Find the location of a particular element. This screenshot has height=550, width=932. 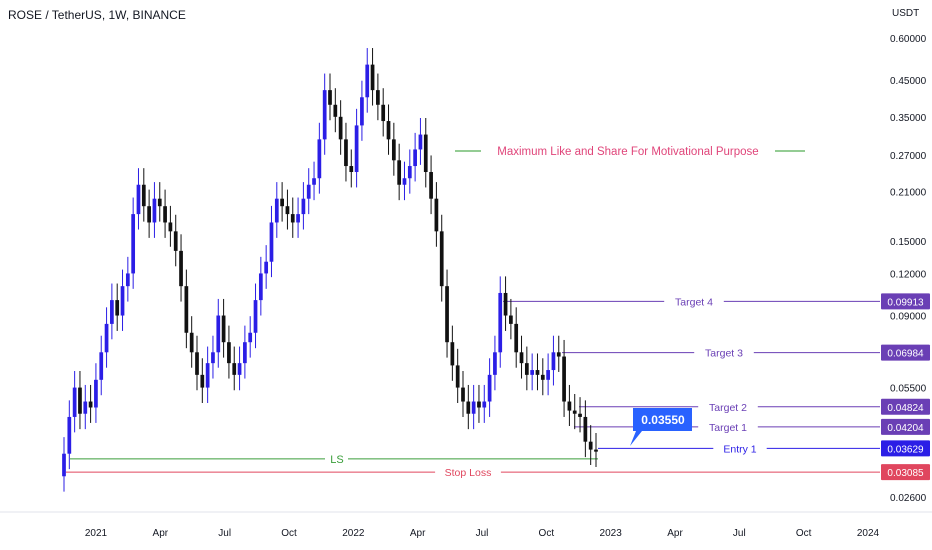

page-title: ROSE / TetherUS, 1W, BINANCE is located at coordinates (97, 15).